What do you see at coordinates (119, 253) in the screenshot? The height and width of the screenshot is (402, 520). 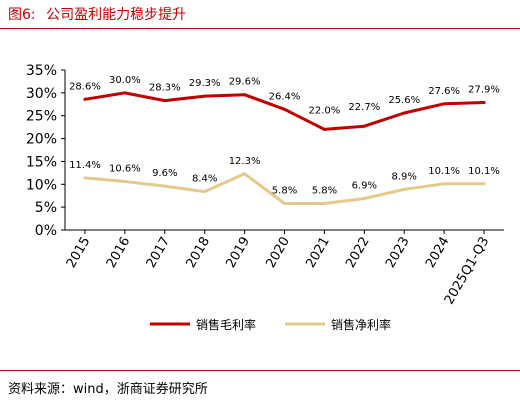 I see `x-tick-label: 2016` at bounding box center [119, 253].